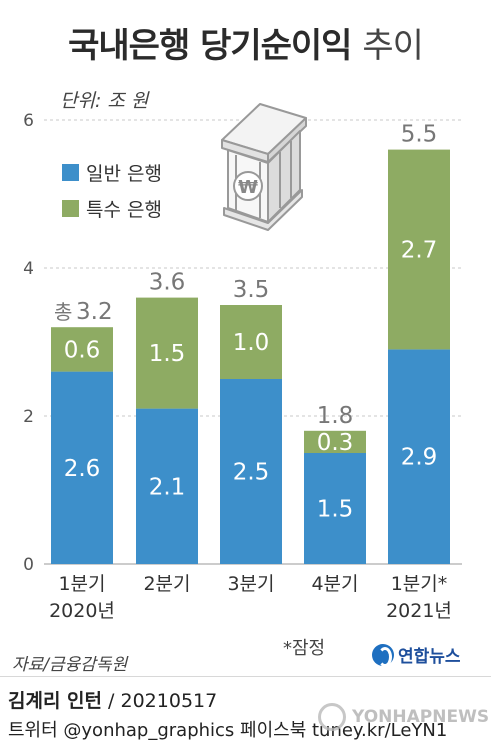  What do you see at coordinates (94, 312) in the screenshot?
I see `total-label: 3.2` at bounding box center [94, 312].